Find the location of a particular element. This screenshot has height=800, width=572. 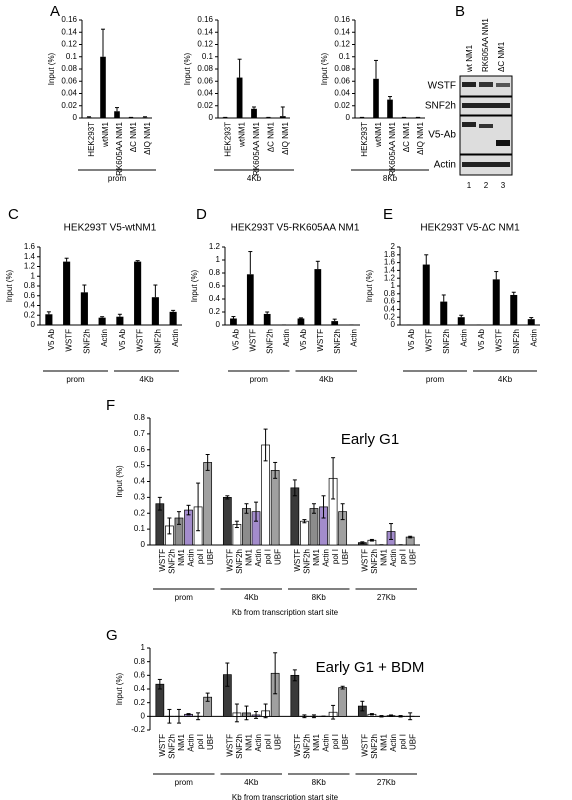

lane-label: ΔC NM1 is located at coordinates (501, 56).